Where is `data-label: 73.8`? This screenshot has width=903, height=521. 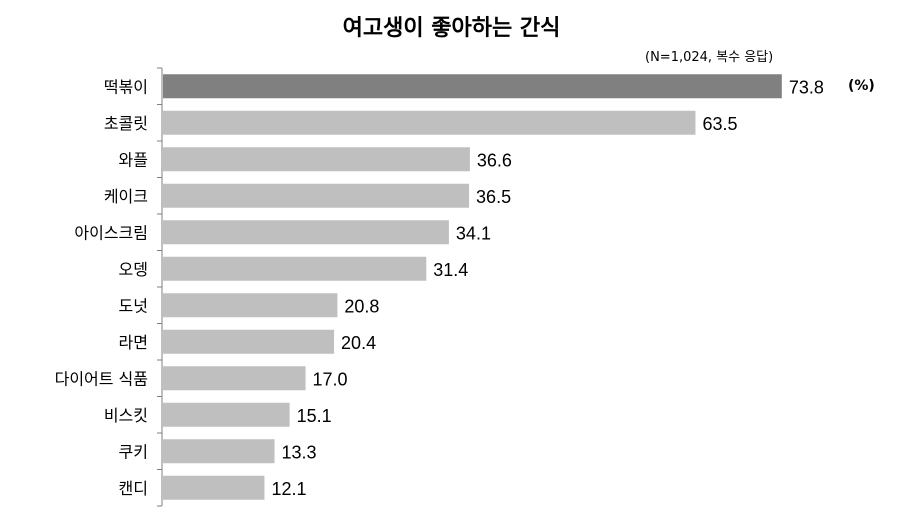 data-label: 73.8 is located at coordinates (806, 87).